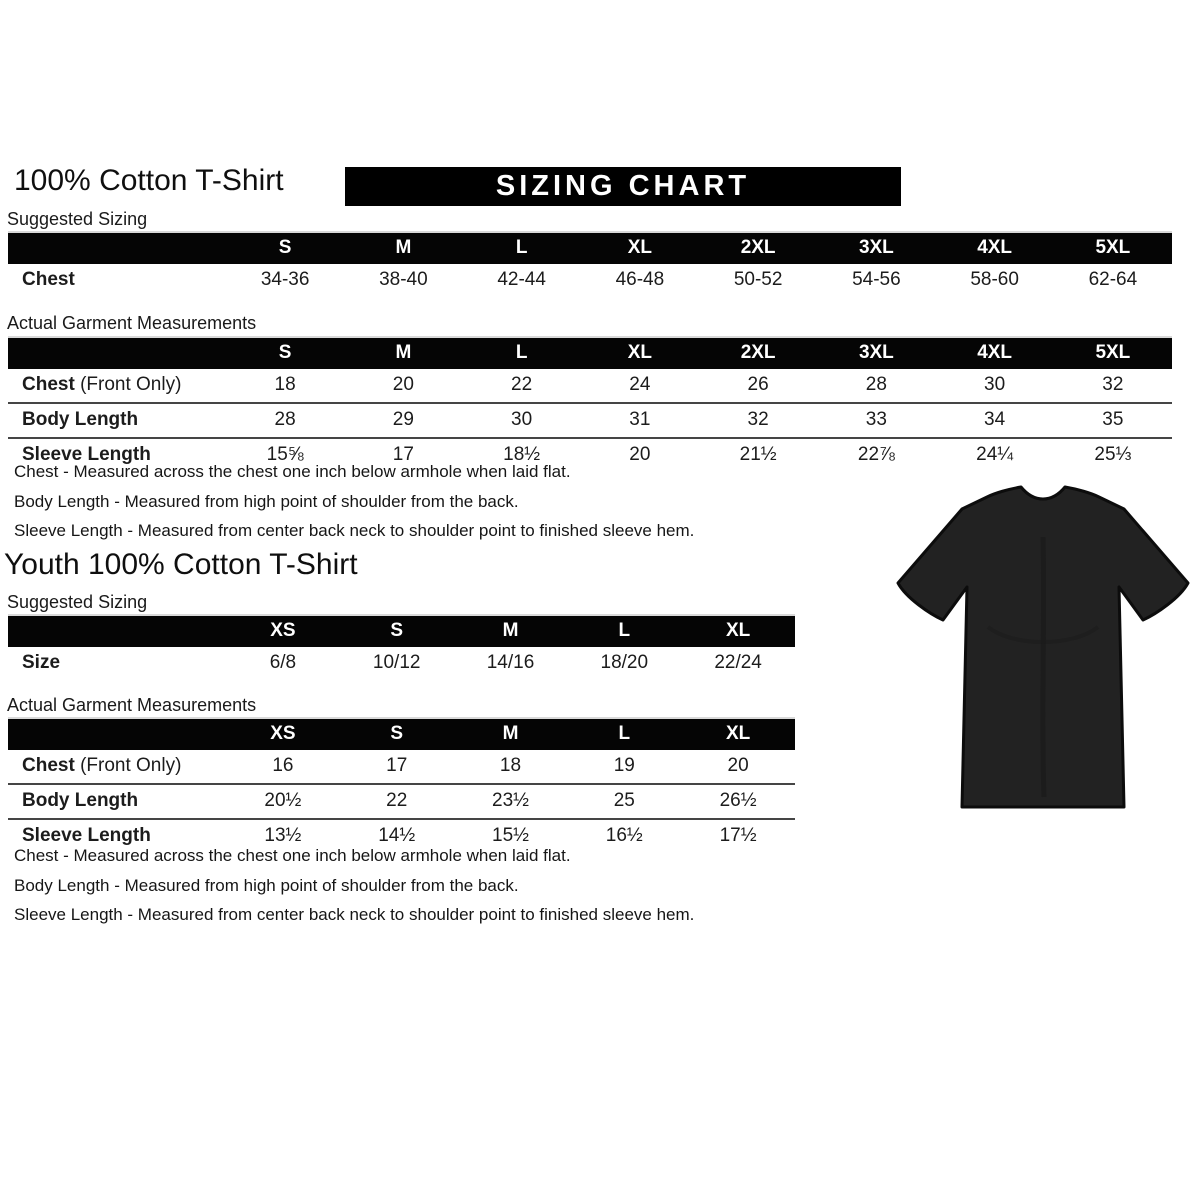 The width and height of the screenshot is (1200, 1200). I want to click on table-cell: 26, so click(758, 384).